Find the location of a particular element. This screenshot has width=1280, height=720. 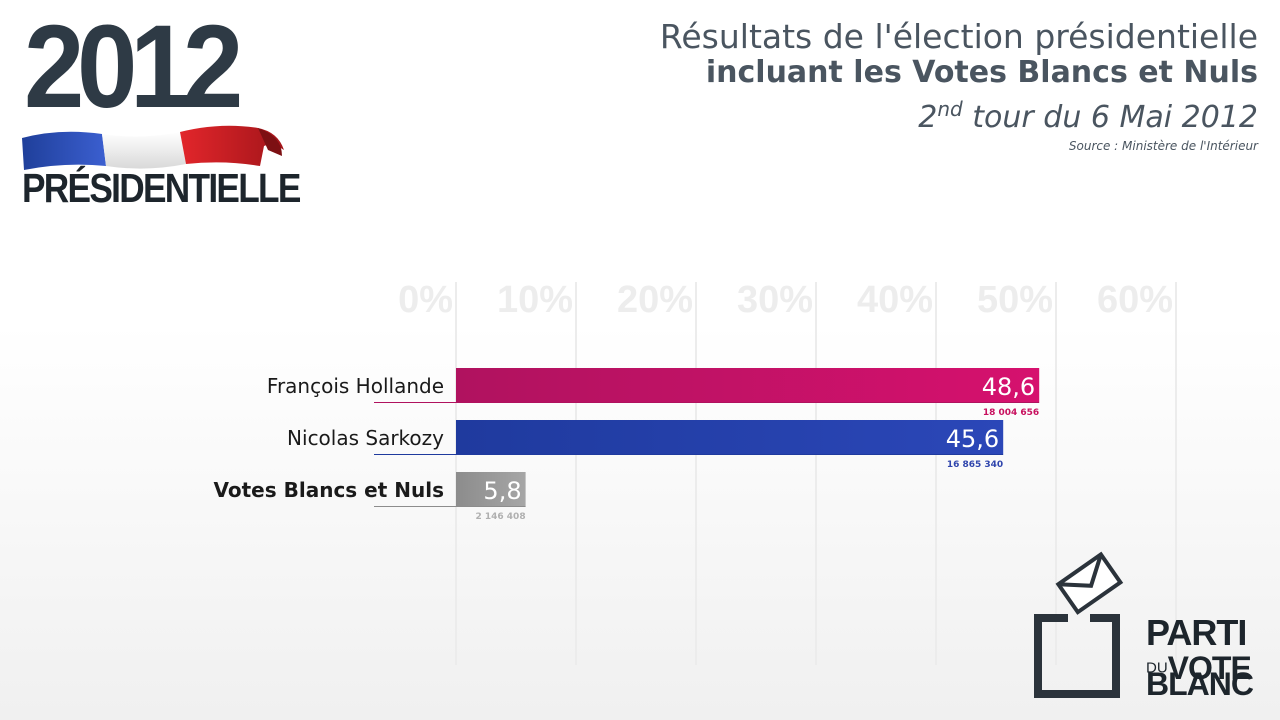

party-word-parti: PARTI is located at coordinates (1196, 632).